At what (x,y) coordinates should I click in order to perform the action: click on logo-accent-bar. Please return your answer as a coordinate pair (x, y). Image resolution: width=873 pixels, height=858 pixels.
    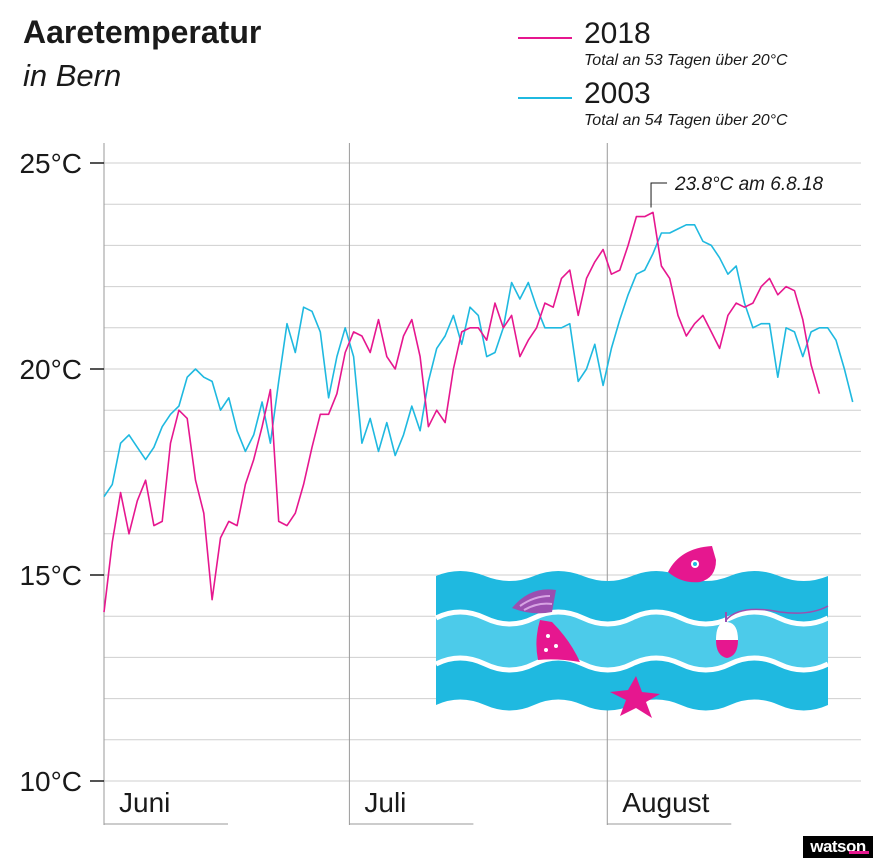
    Looking at the image, I should click on (859, 852).